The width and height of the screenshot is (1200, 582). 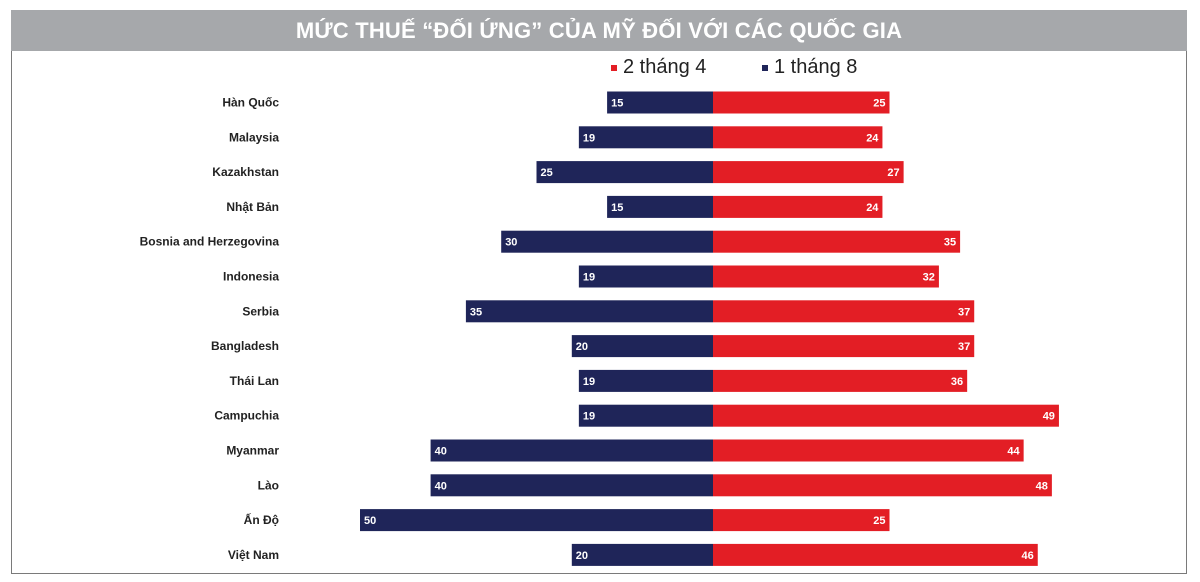 I want to click on value-label-2-thang-4-serbia: 37, so click(x=964, y=312).